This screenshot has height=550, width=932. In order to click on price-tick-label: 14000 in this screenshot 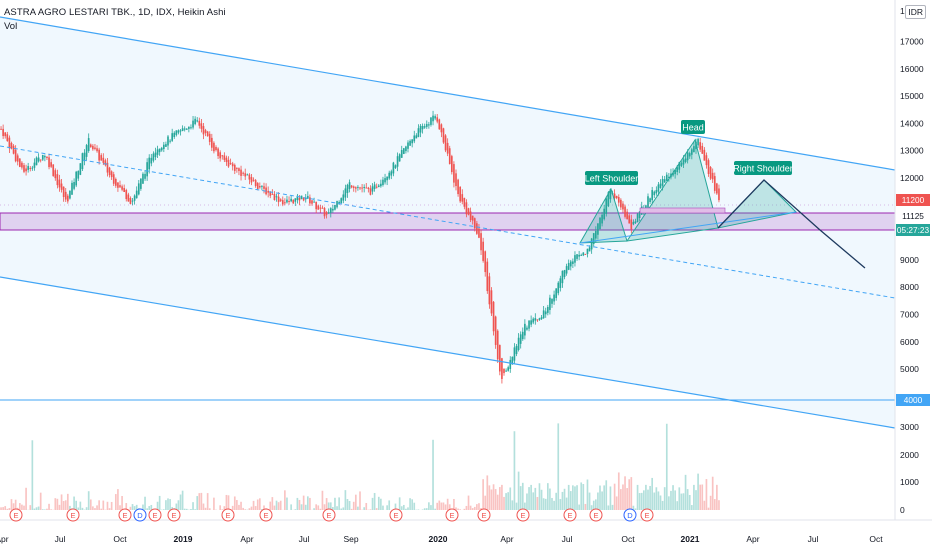, I will do `click(912, 123)`.